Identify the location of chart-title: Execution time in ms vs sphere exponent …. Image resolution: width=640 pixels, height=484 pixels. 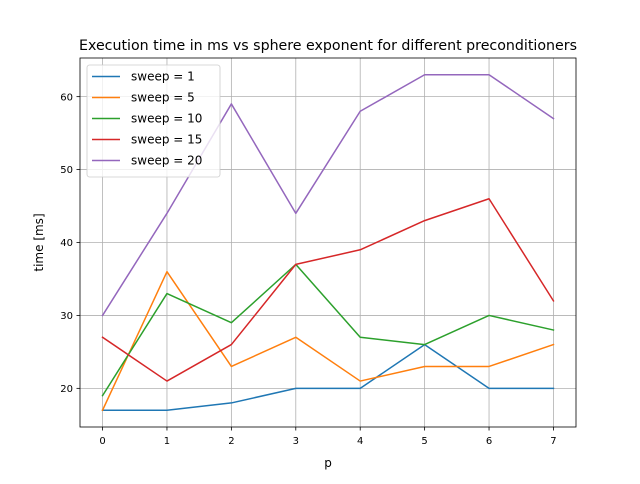
(328, 46).